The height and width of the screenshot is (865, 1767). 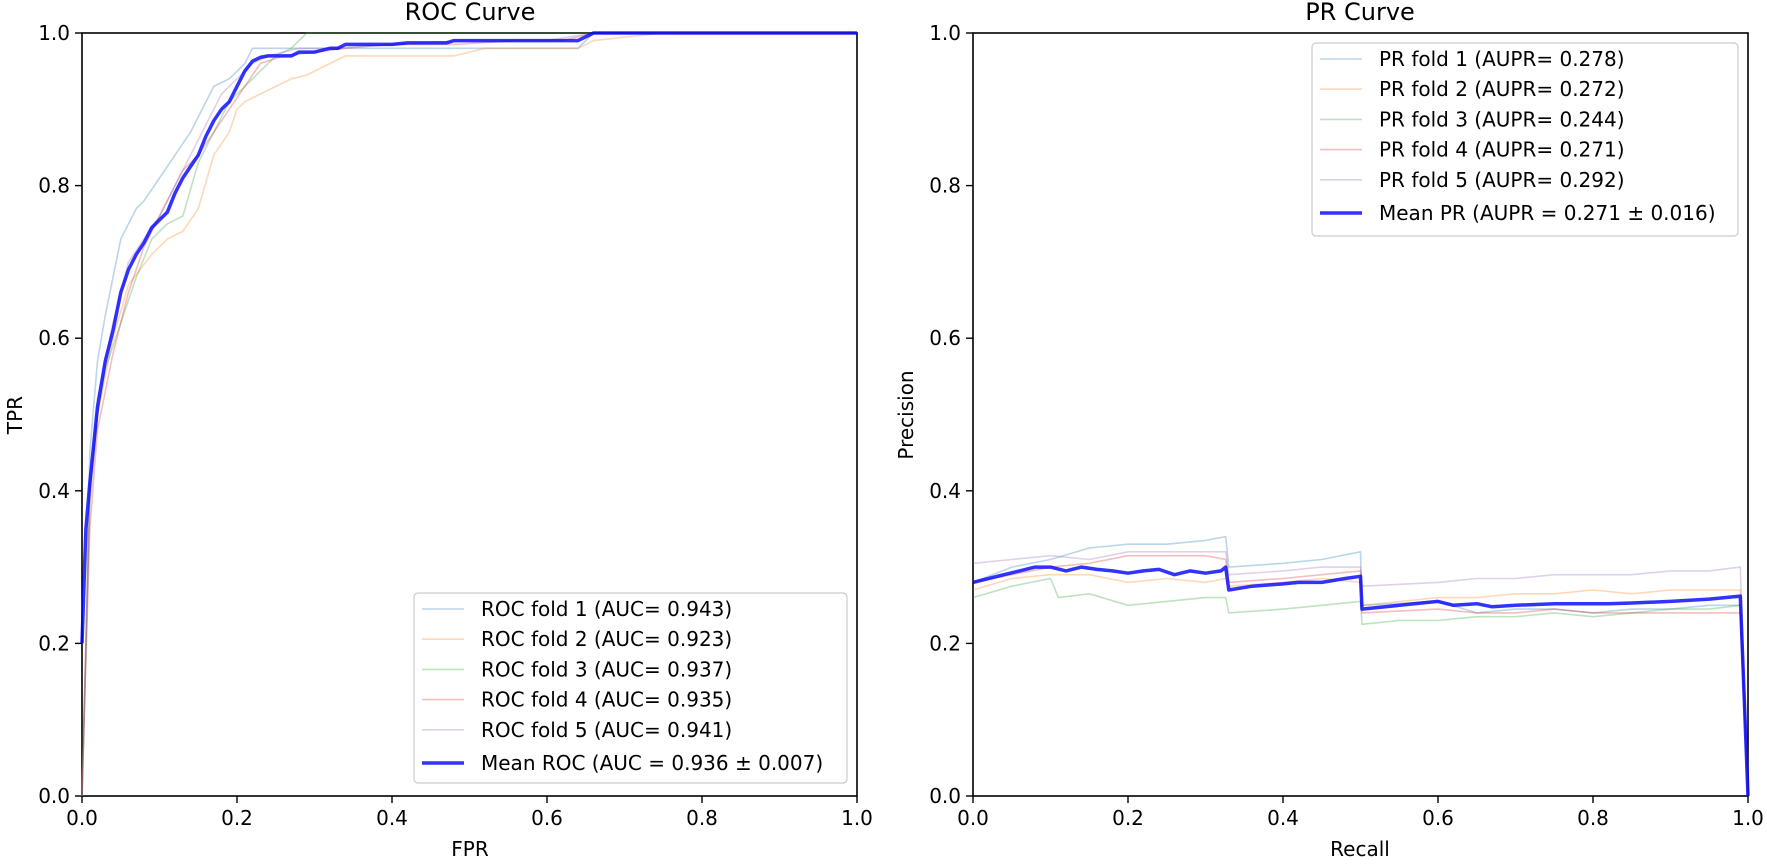 I want to click on roc-legend-label: ROC fold 4 (AUC= 0.935), so click(x=606, y=700).